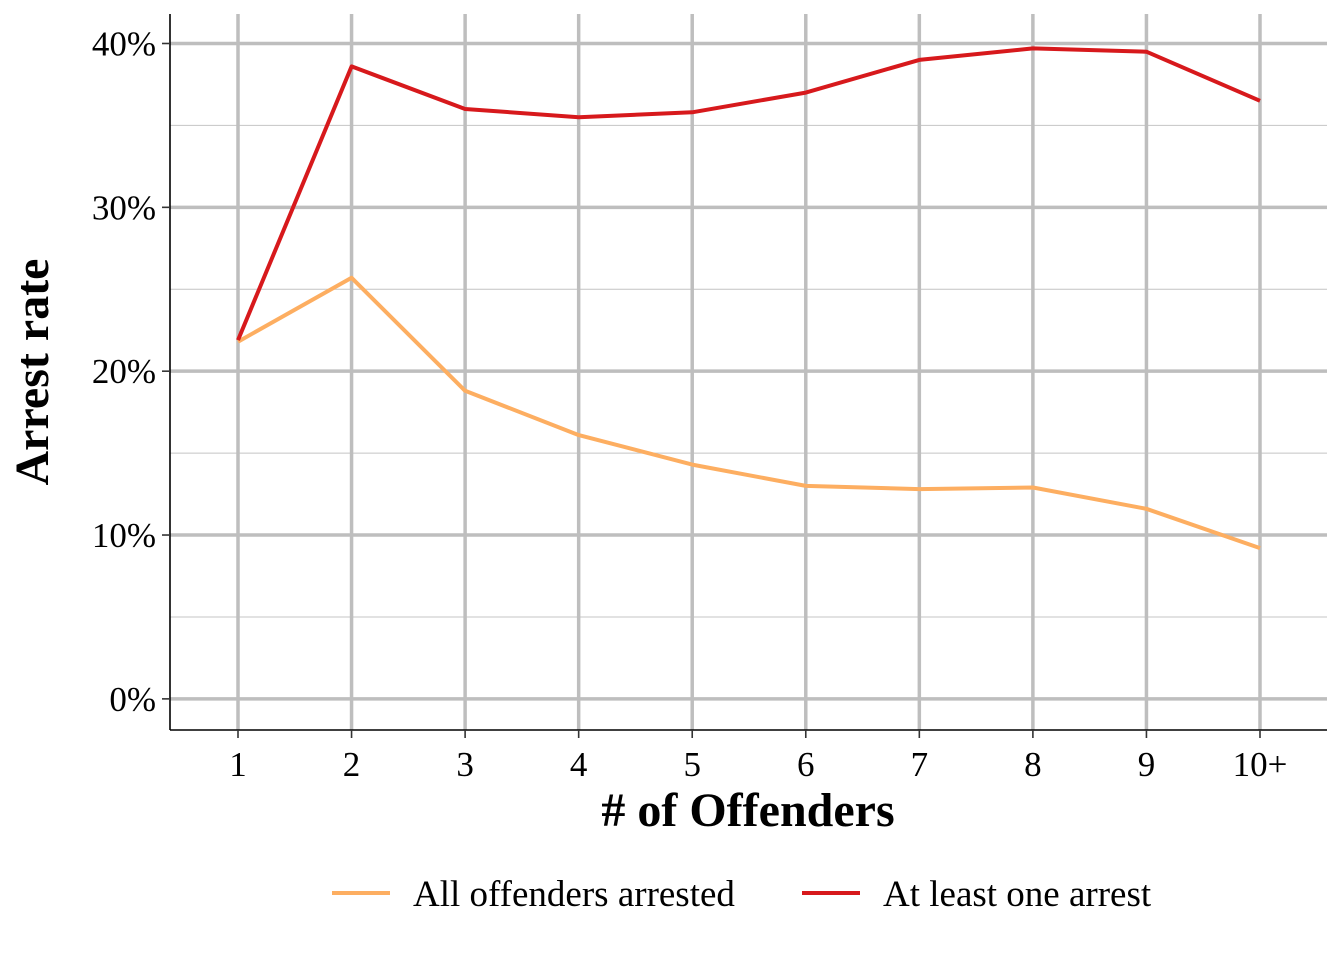 The width and height of the screenshot is (1344, 960). What do you see at coordinates (352, 764) in the screenshot?
I see `x-tick-label: 2` at bounding box center [352, 764].